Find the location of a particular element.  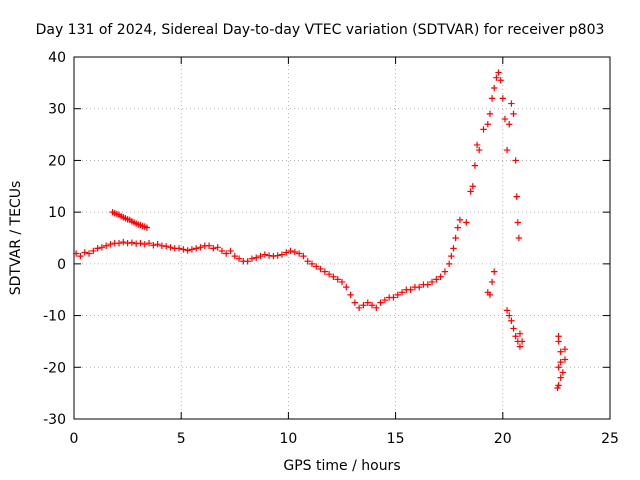

series-negative-tail is located at coordinates (526, 330).